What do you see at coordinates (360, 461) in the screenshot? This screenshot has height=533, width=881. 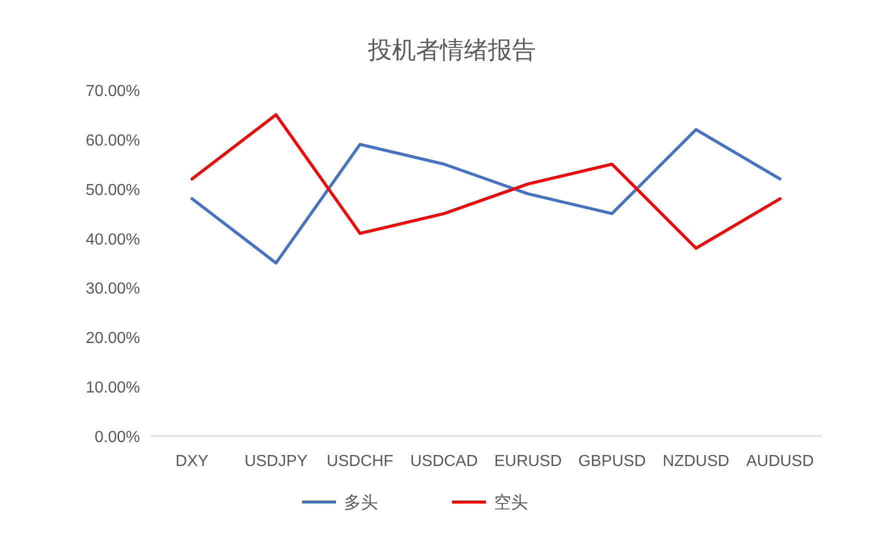 I see `x-tick-label: USDCHF` at bounding box center [360, 461].